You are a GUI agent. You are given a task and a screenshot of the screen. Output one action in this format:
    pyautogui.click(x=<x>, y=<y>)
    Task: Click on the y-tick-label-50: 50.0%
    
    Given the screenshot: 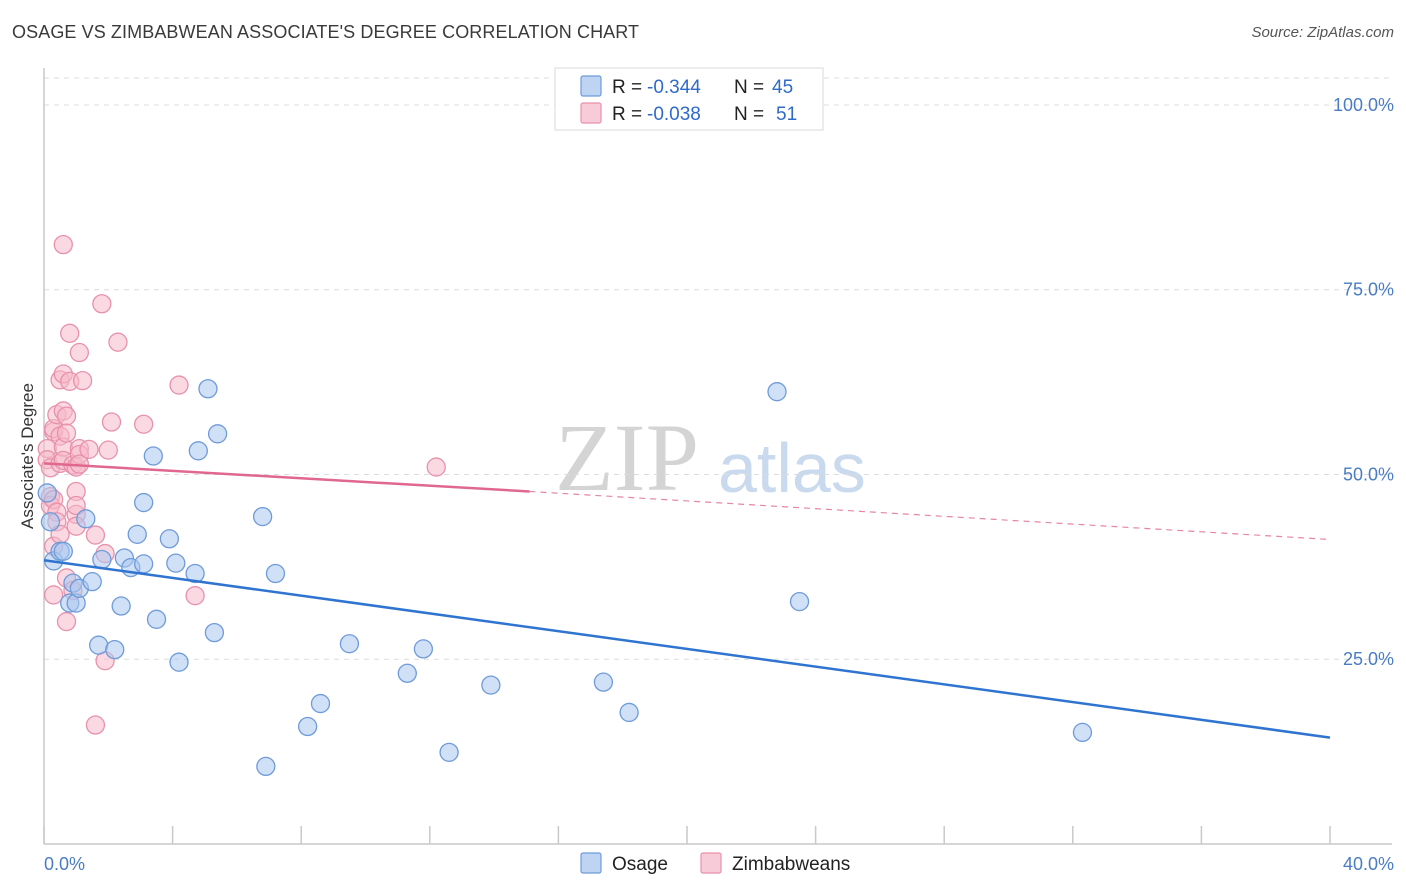 What is the action you would take?
    pyautogui.click(x=1368, y=474)
    